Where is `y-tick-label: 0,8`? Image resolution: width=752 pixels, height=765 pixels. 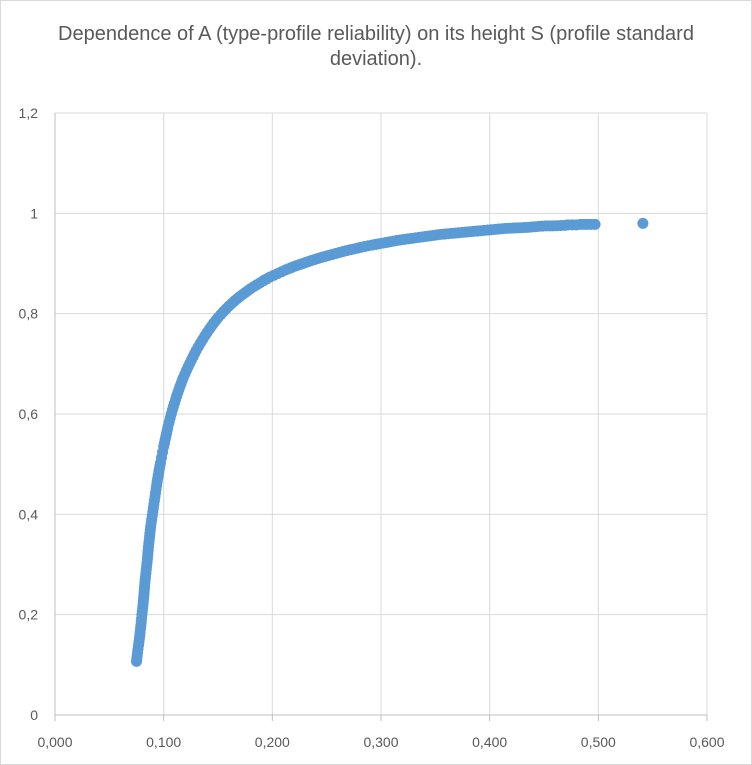 y-tick-label: 0,8 is located at coordinates (29, 314).